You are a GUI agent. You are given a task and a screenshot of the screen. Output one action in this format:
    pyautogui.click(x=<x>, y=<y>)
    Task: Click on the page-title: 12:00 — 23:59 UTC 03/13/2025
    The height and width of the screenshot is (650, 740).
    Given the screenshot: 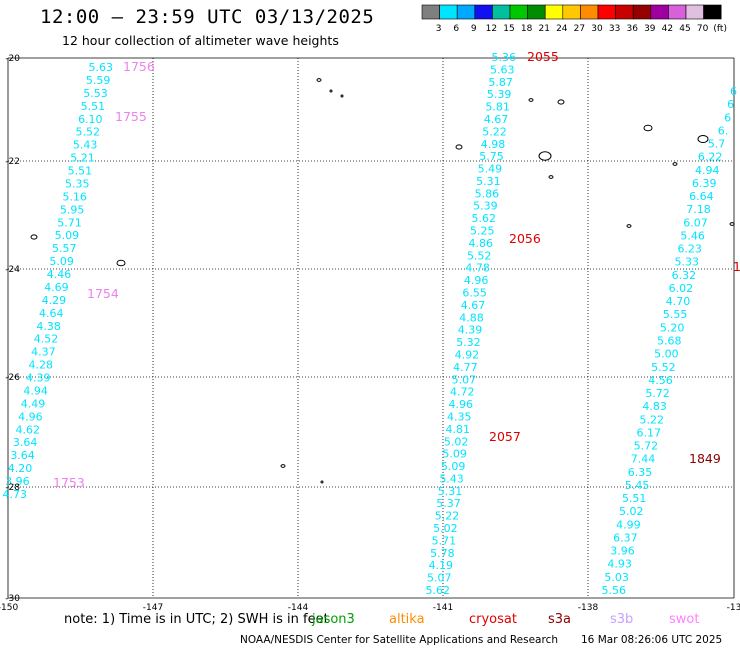 What is the action you would take?
    pyautogui.click(x=207, y=17)
    